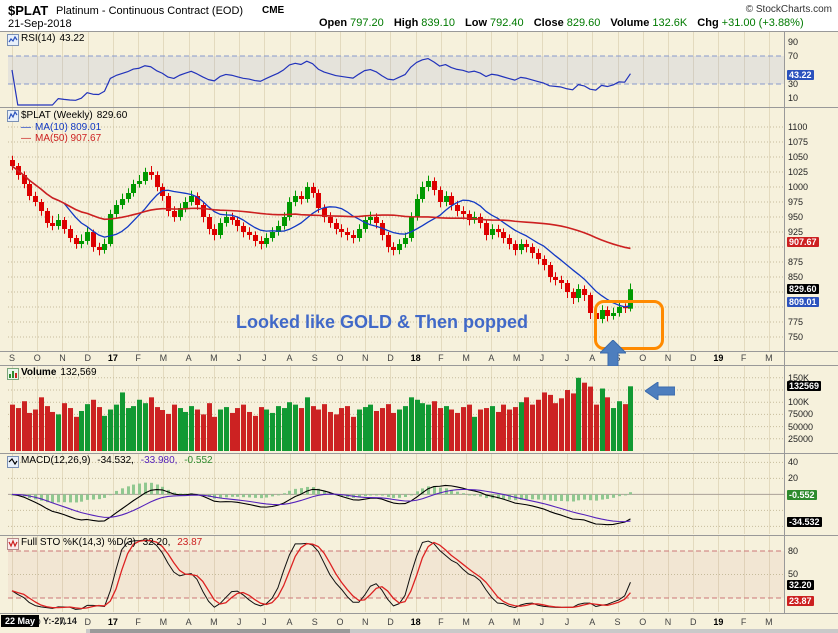  What do you see at coordinates (112, 622) in the screenshot?
I see `x-axis-label: 17` at bounding box center [112, 622].